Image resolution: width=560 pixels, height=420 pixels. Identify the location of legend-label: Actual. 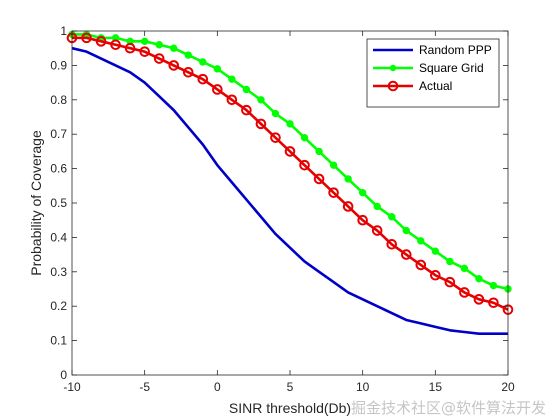
(435, 86).